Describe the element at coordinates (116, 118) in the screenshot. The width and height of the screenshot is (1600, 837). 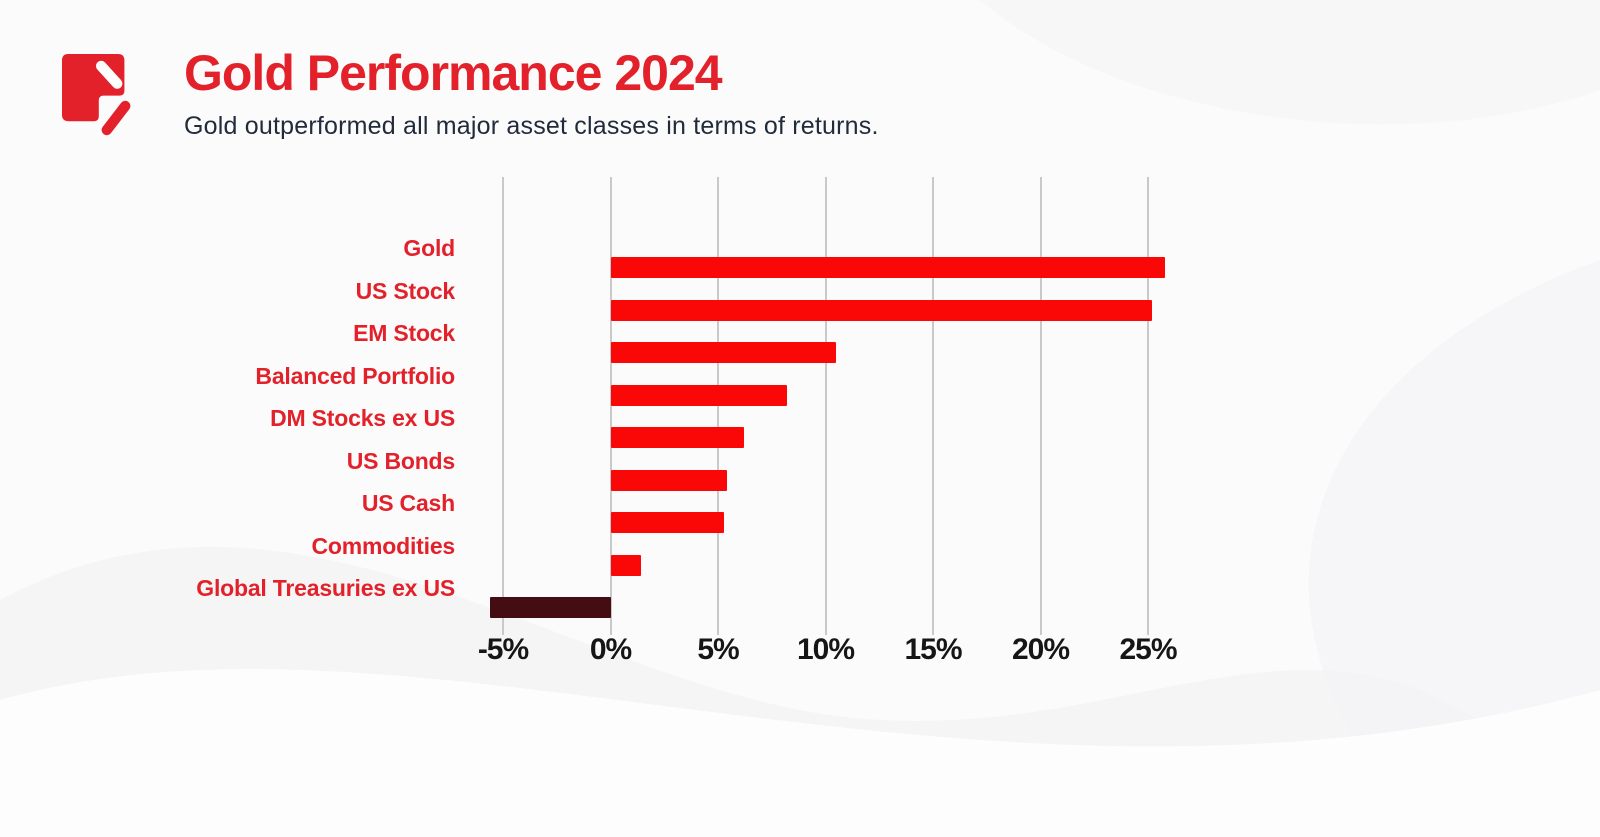
I see `logo-red-slash` at that location.